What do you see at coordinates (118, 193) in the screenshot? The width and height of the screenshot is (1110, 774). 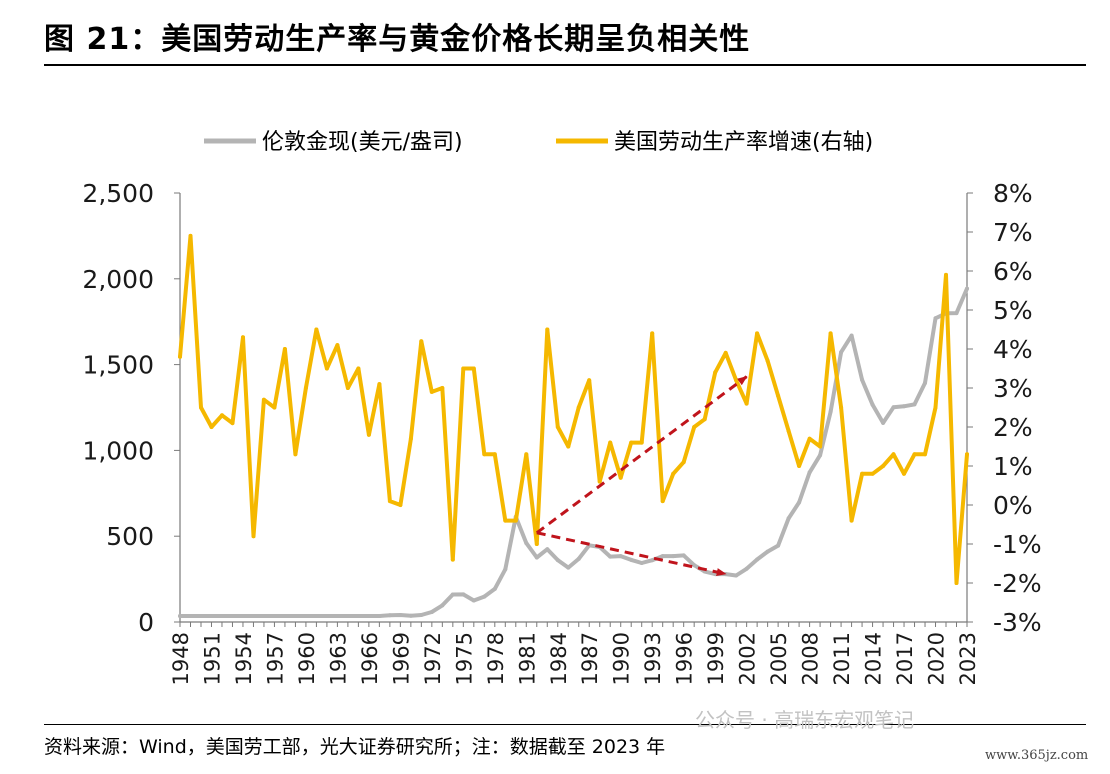 I see `y-left-tick-label: 2,500` at bounding box center [118, 193].